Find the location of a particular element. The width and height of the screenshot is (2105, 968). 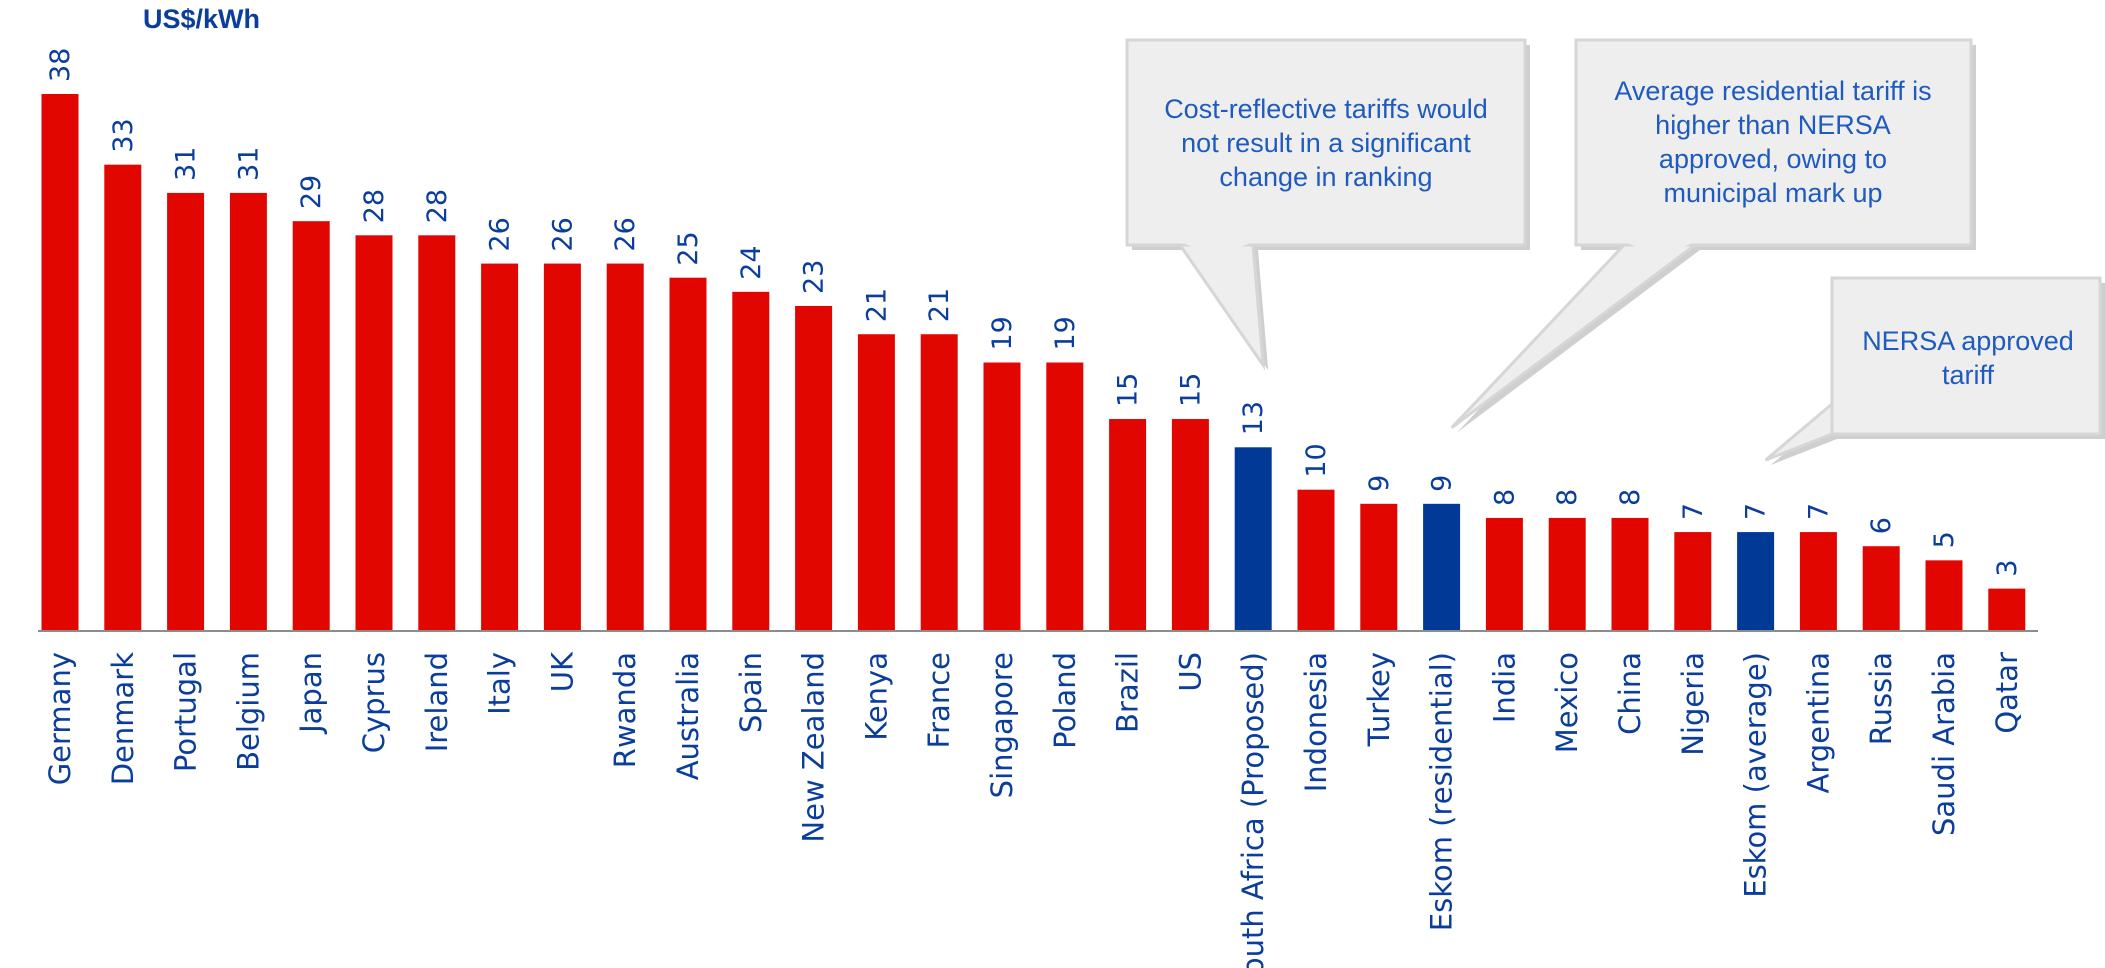

category-label: US is located at coordinates (1190, 672).